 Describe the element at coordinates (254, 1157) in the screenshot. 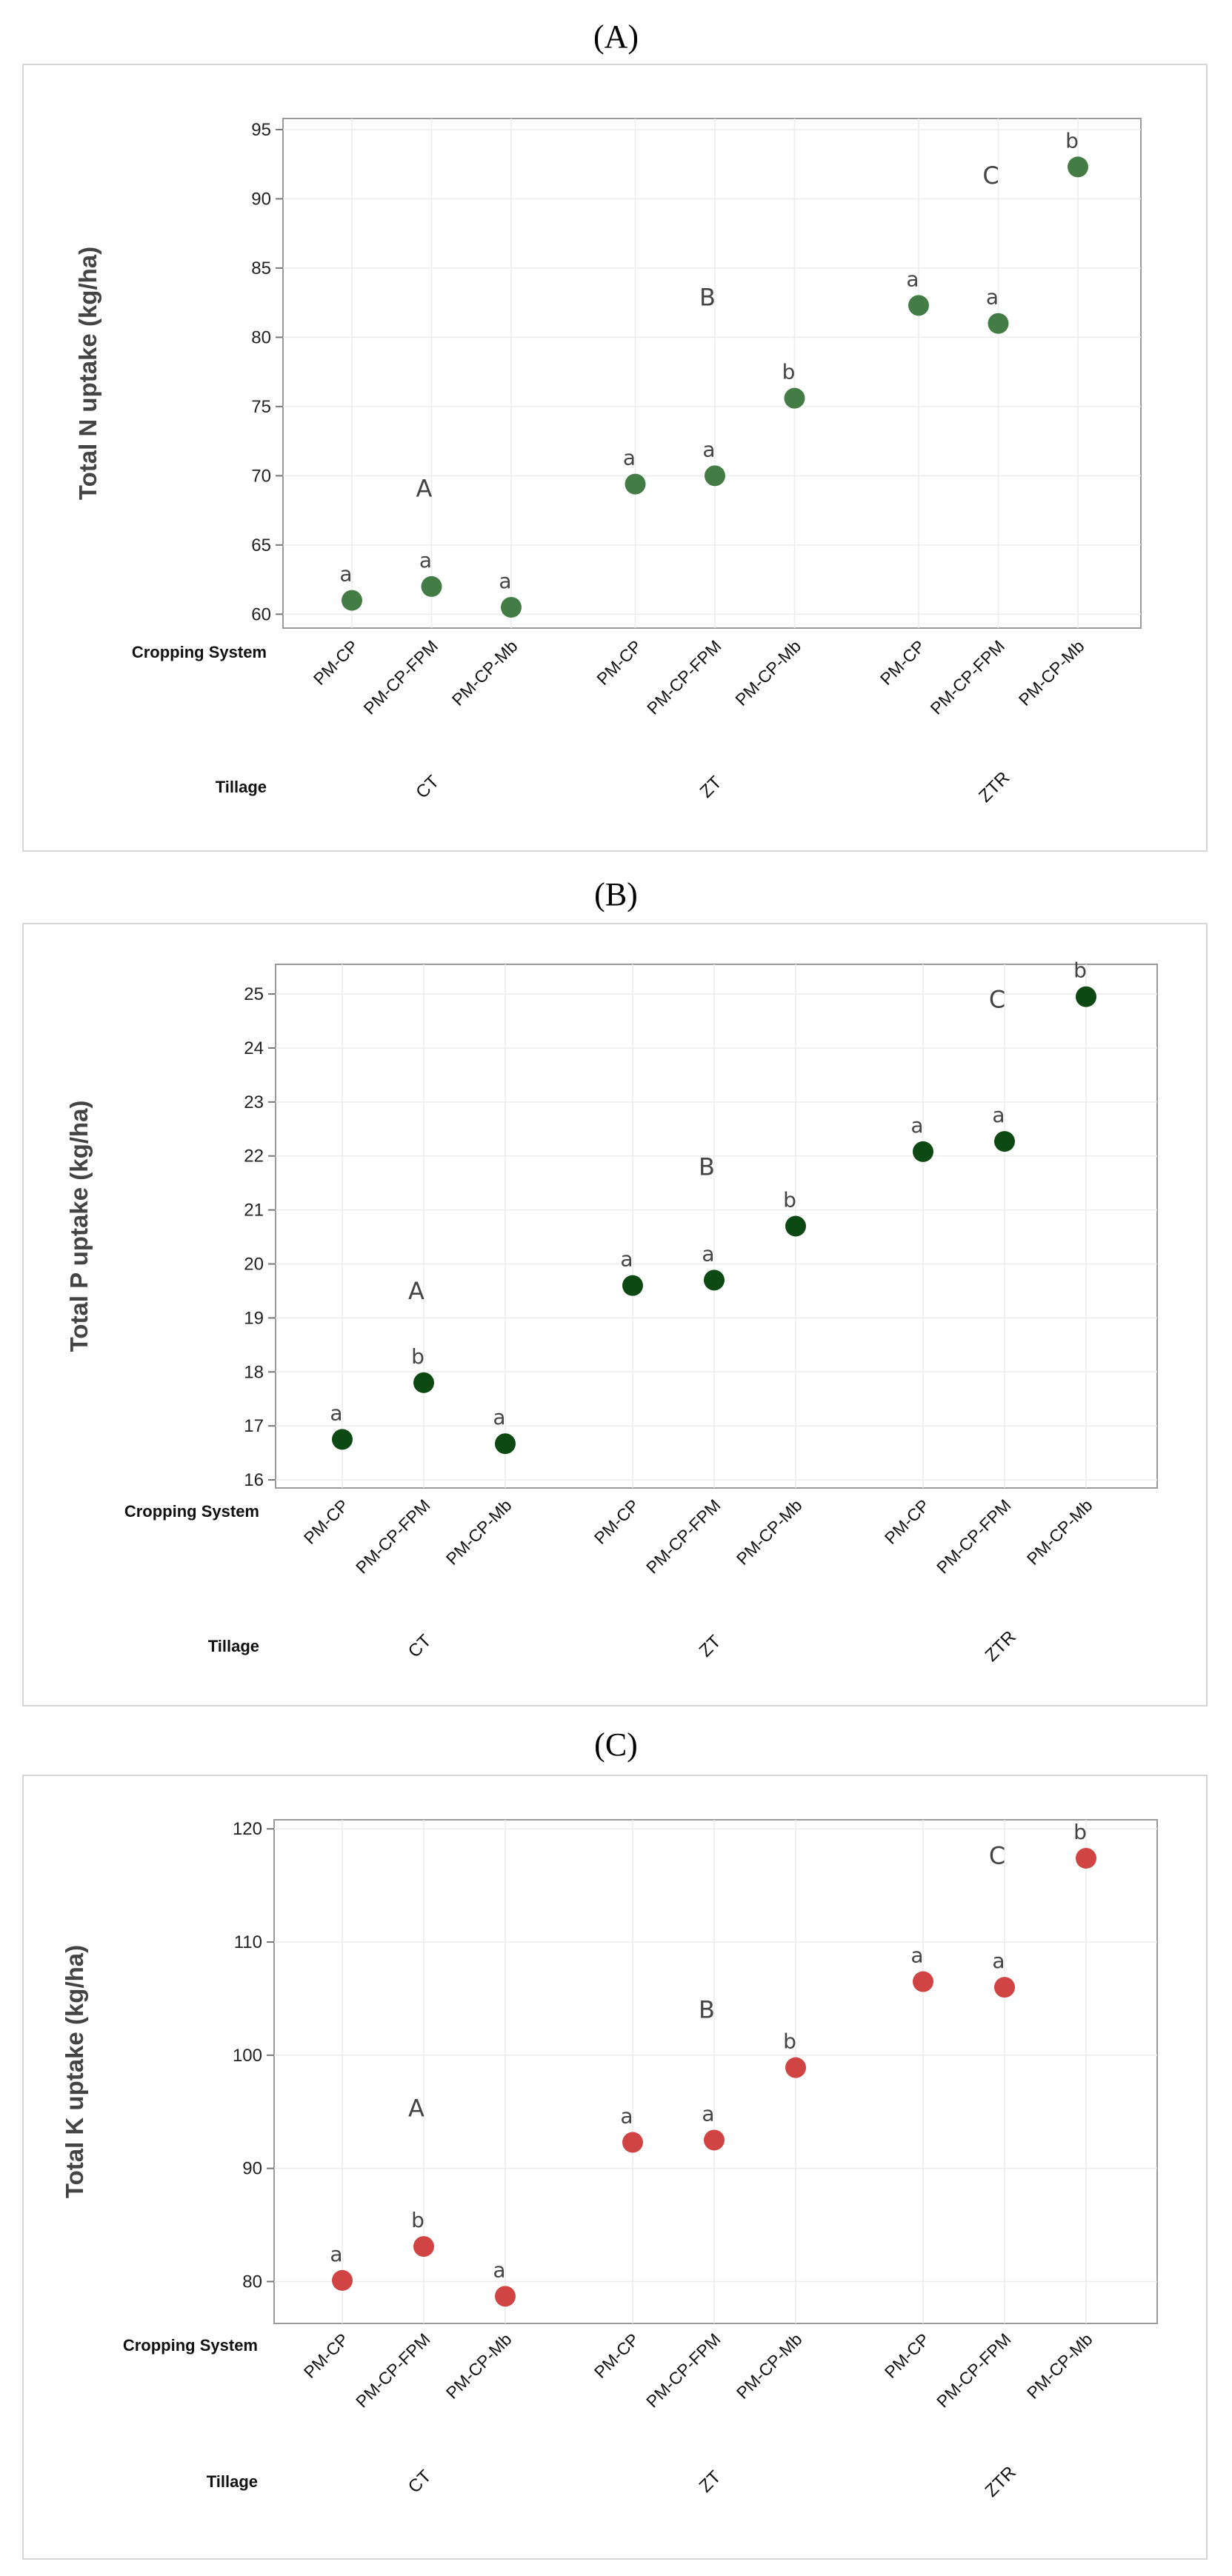

I see `y-tick-label: 22` at that location.